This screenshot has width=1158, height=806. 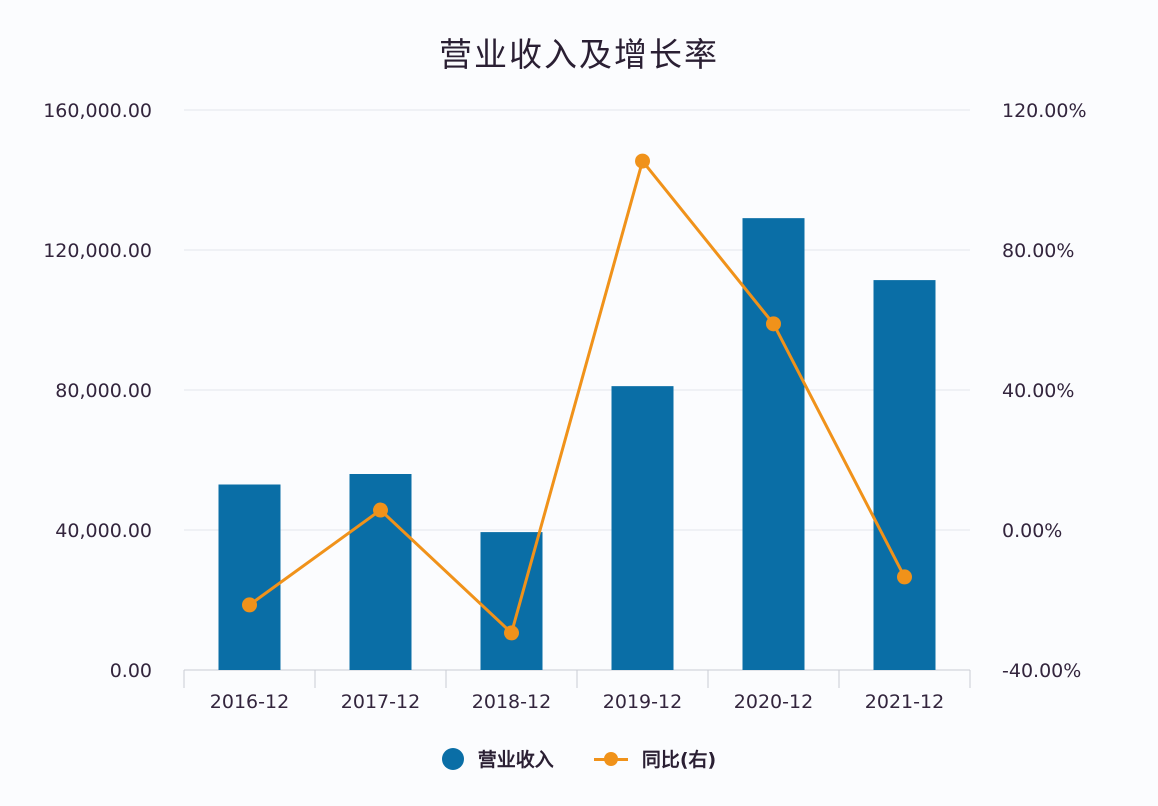 I want to click on left-axis-tick-label: 160,000.00, so click(x=97, y=111).